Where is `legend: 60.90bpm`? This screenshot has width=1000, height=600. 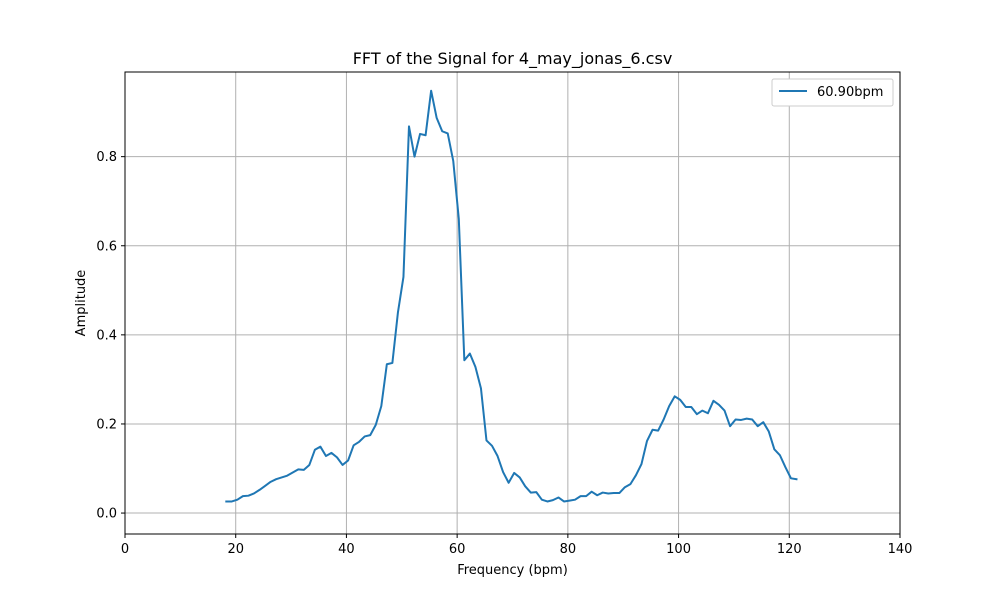 legend: 60.90bpm is located at coordinates (832, 92).